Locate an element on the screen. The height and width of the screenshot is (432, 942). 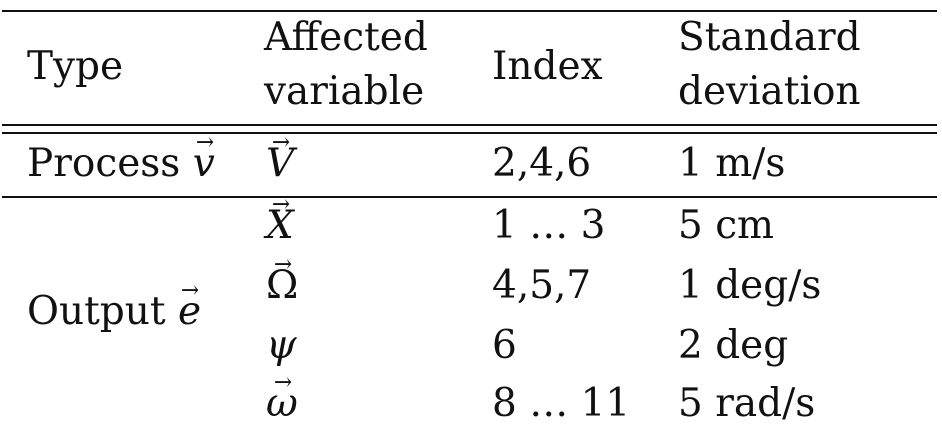
process-type-cell: Process v is located at coordinates (121, 164).